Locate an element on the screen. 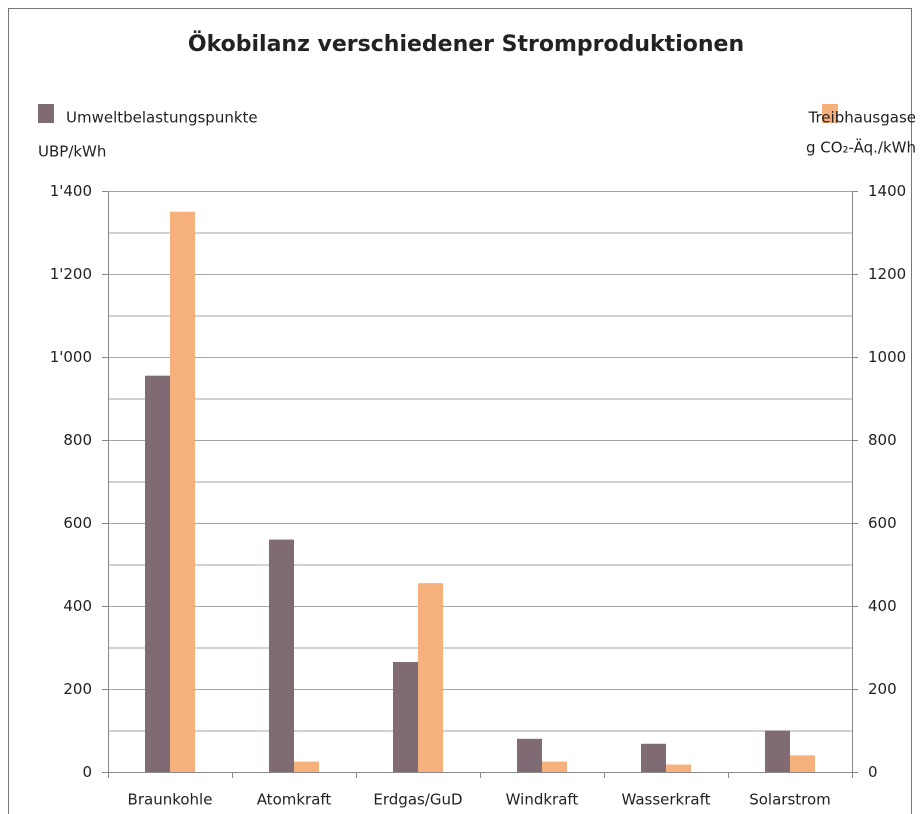  y2-tick-label: 1200 is located at coordinates (887, 274).